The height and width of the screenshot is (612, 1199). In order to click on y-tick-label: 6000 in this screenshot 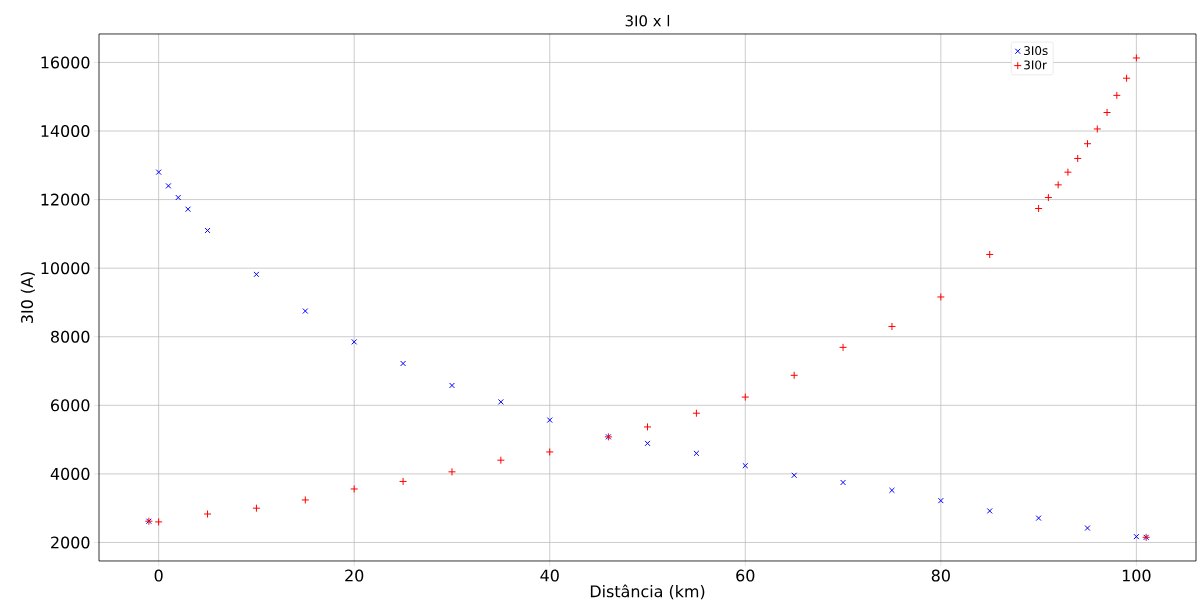, I will do `click(70, 405)`.